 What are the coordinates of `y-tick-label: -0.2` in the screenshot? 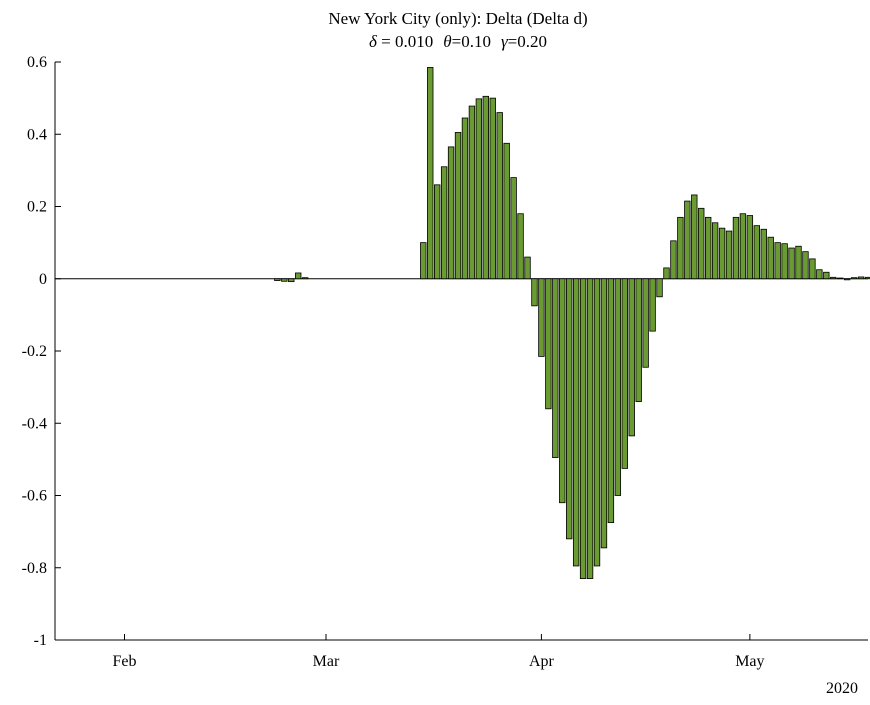 It's located at (34, 351).